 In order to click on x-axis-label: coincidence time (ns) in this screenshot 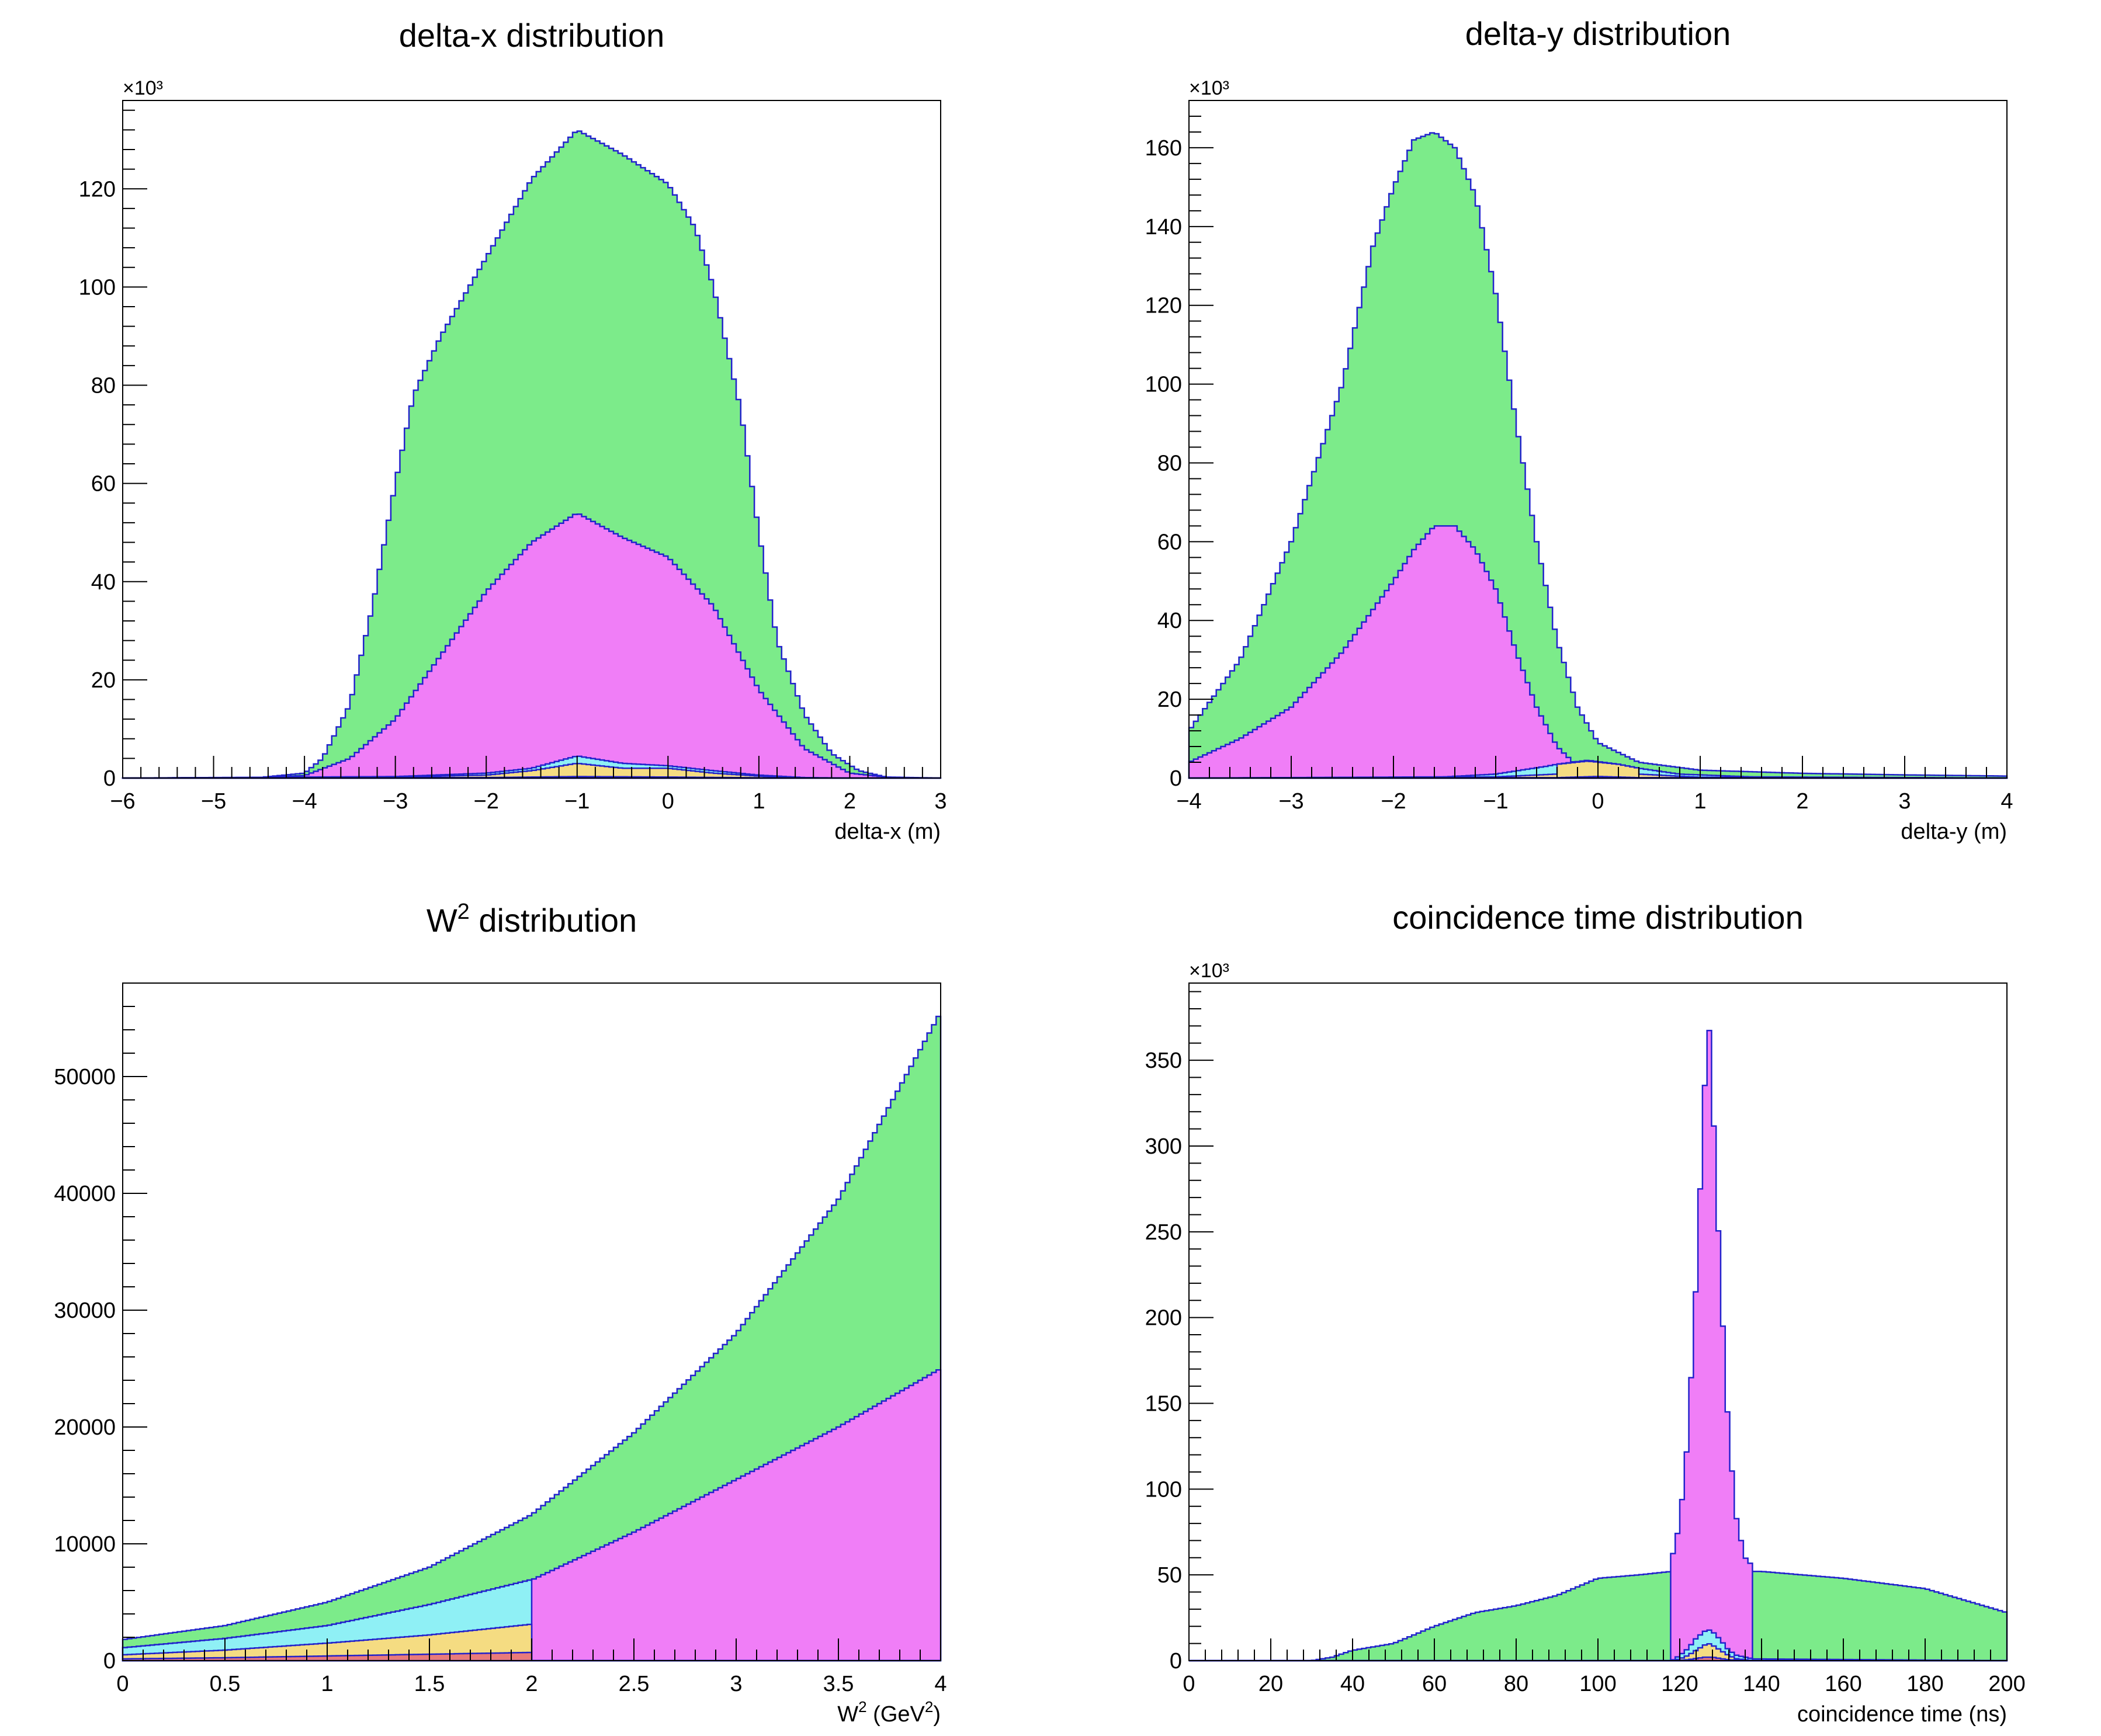, I will do `click(1902, 1714)`.